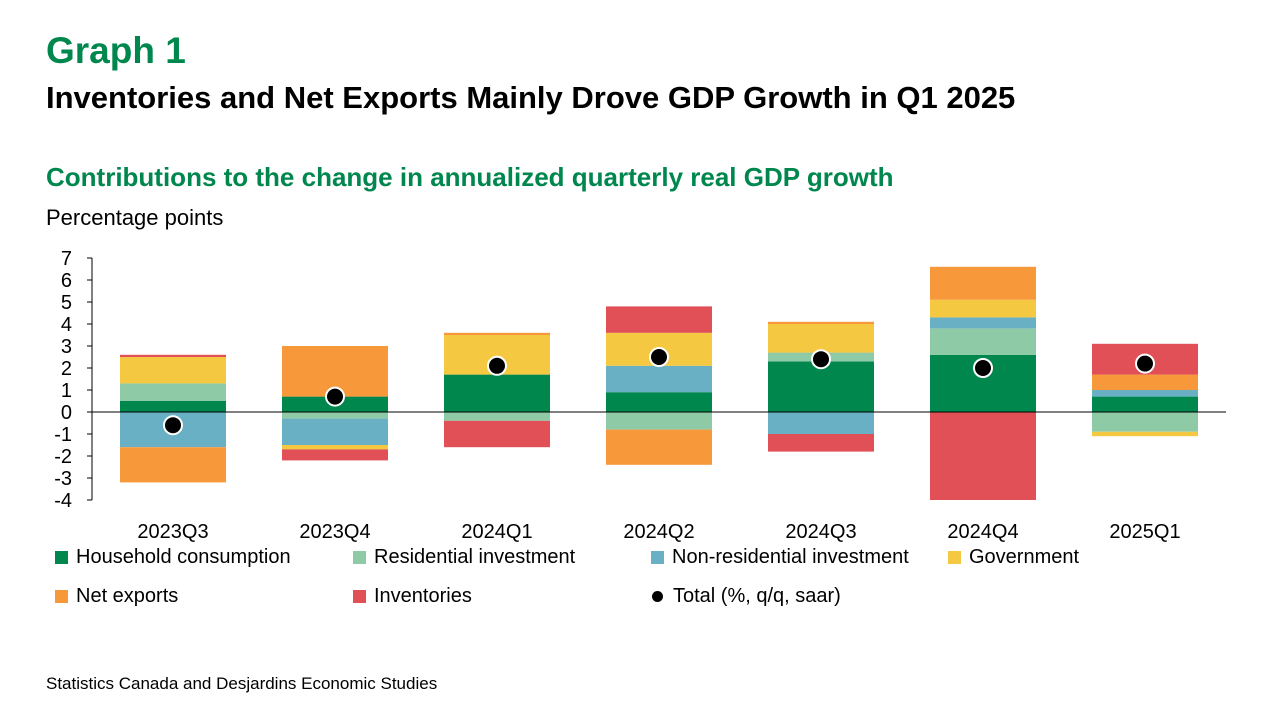 The width and height of the screenshot is (1280, 720). What do you see at coordinates (423, 596) in the screenshot?
I see `legend-label: Inventories` at bounding box center [423, 596].